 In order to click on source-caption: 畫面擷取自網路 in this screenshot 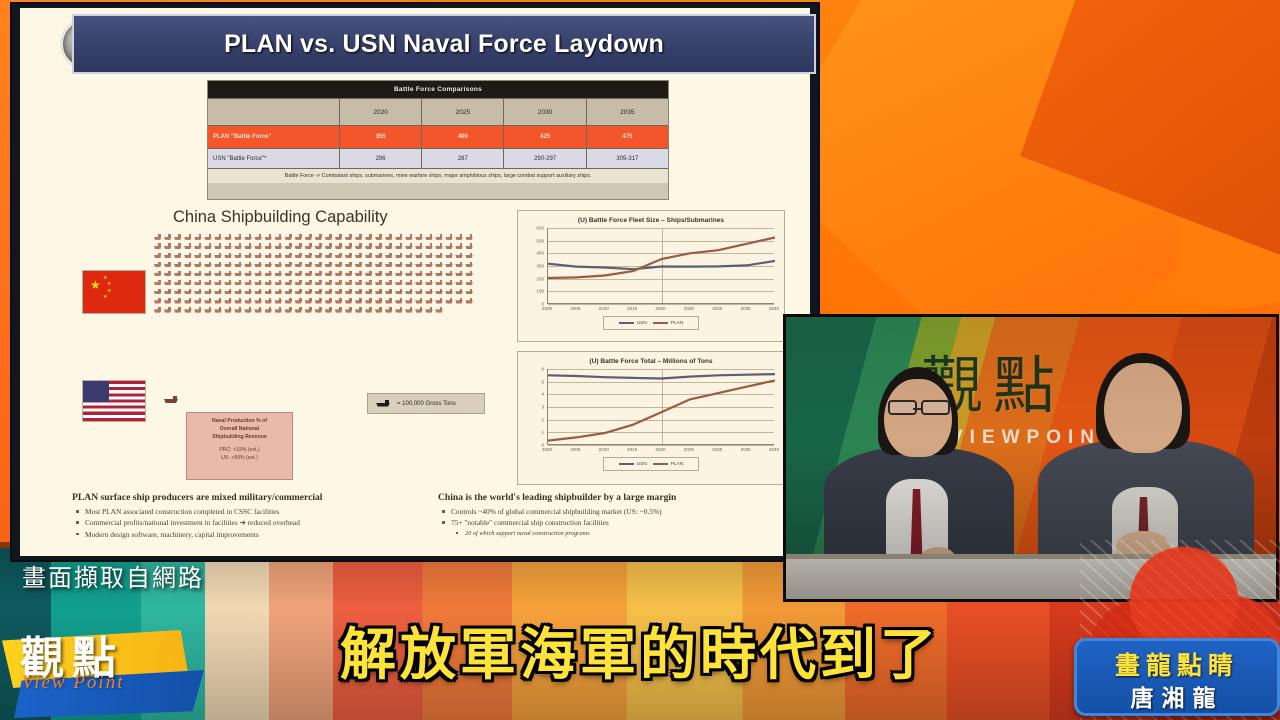, I will do `click(113, 578)`.